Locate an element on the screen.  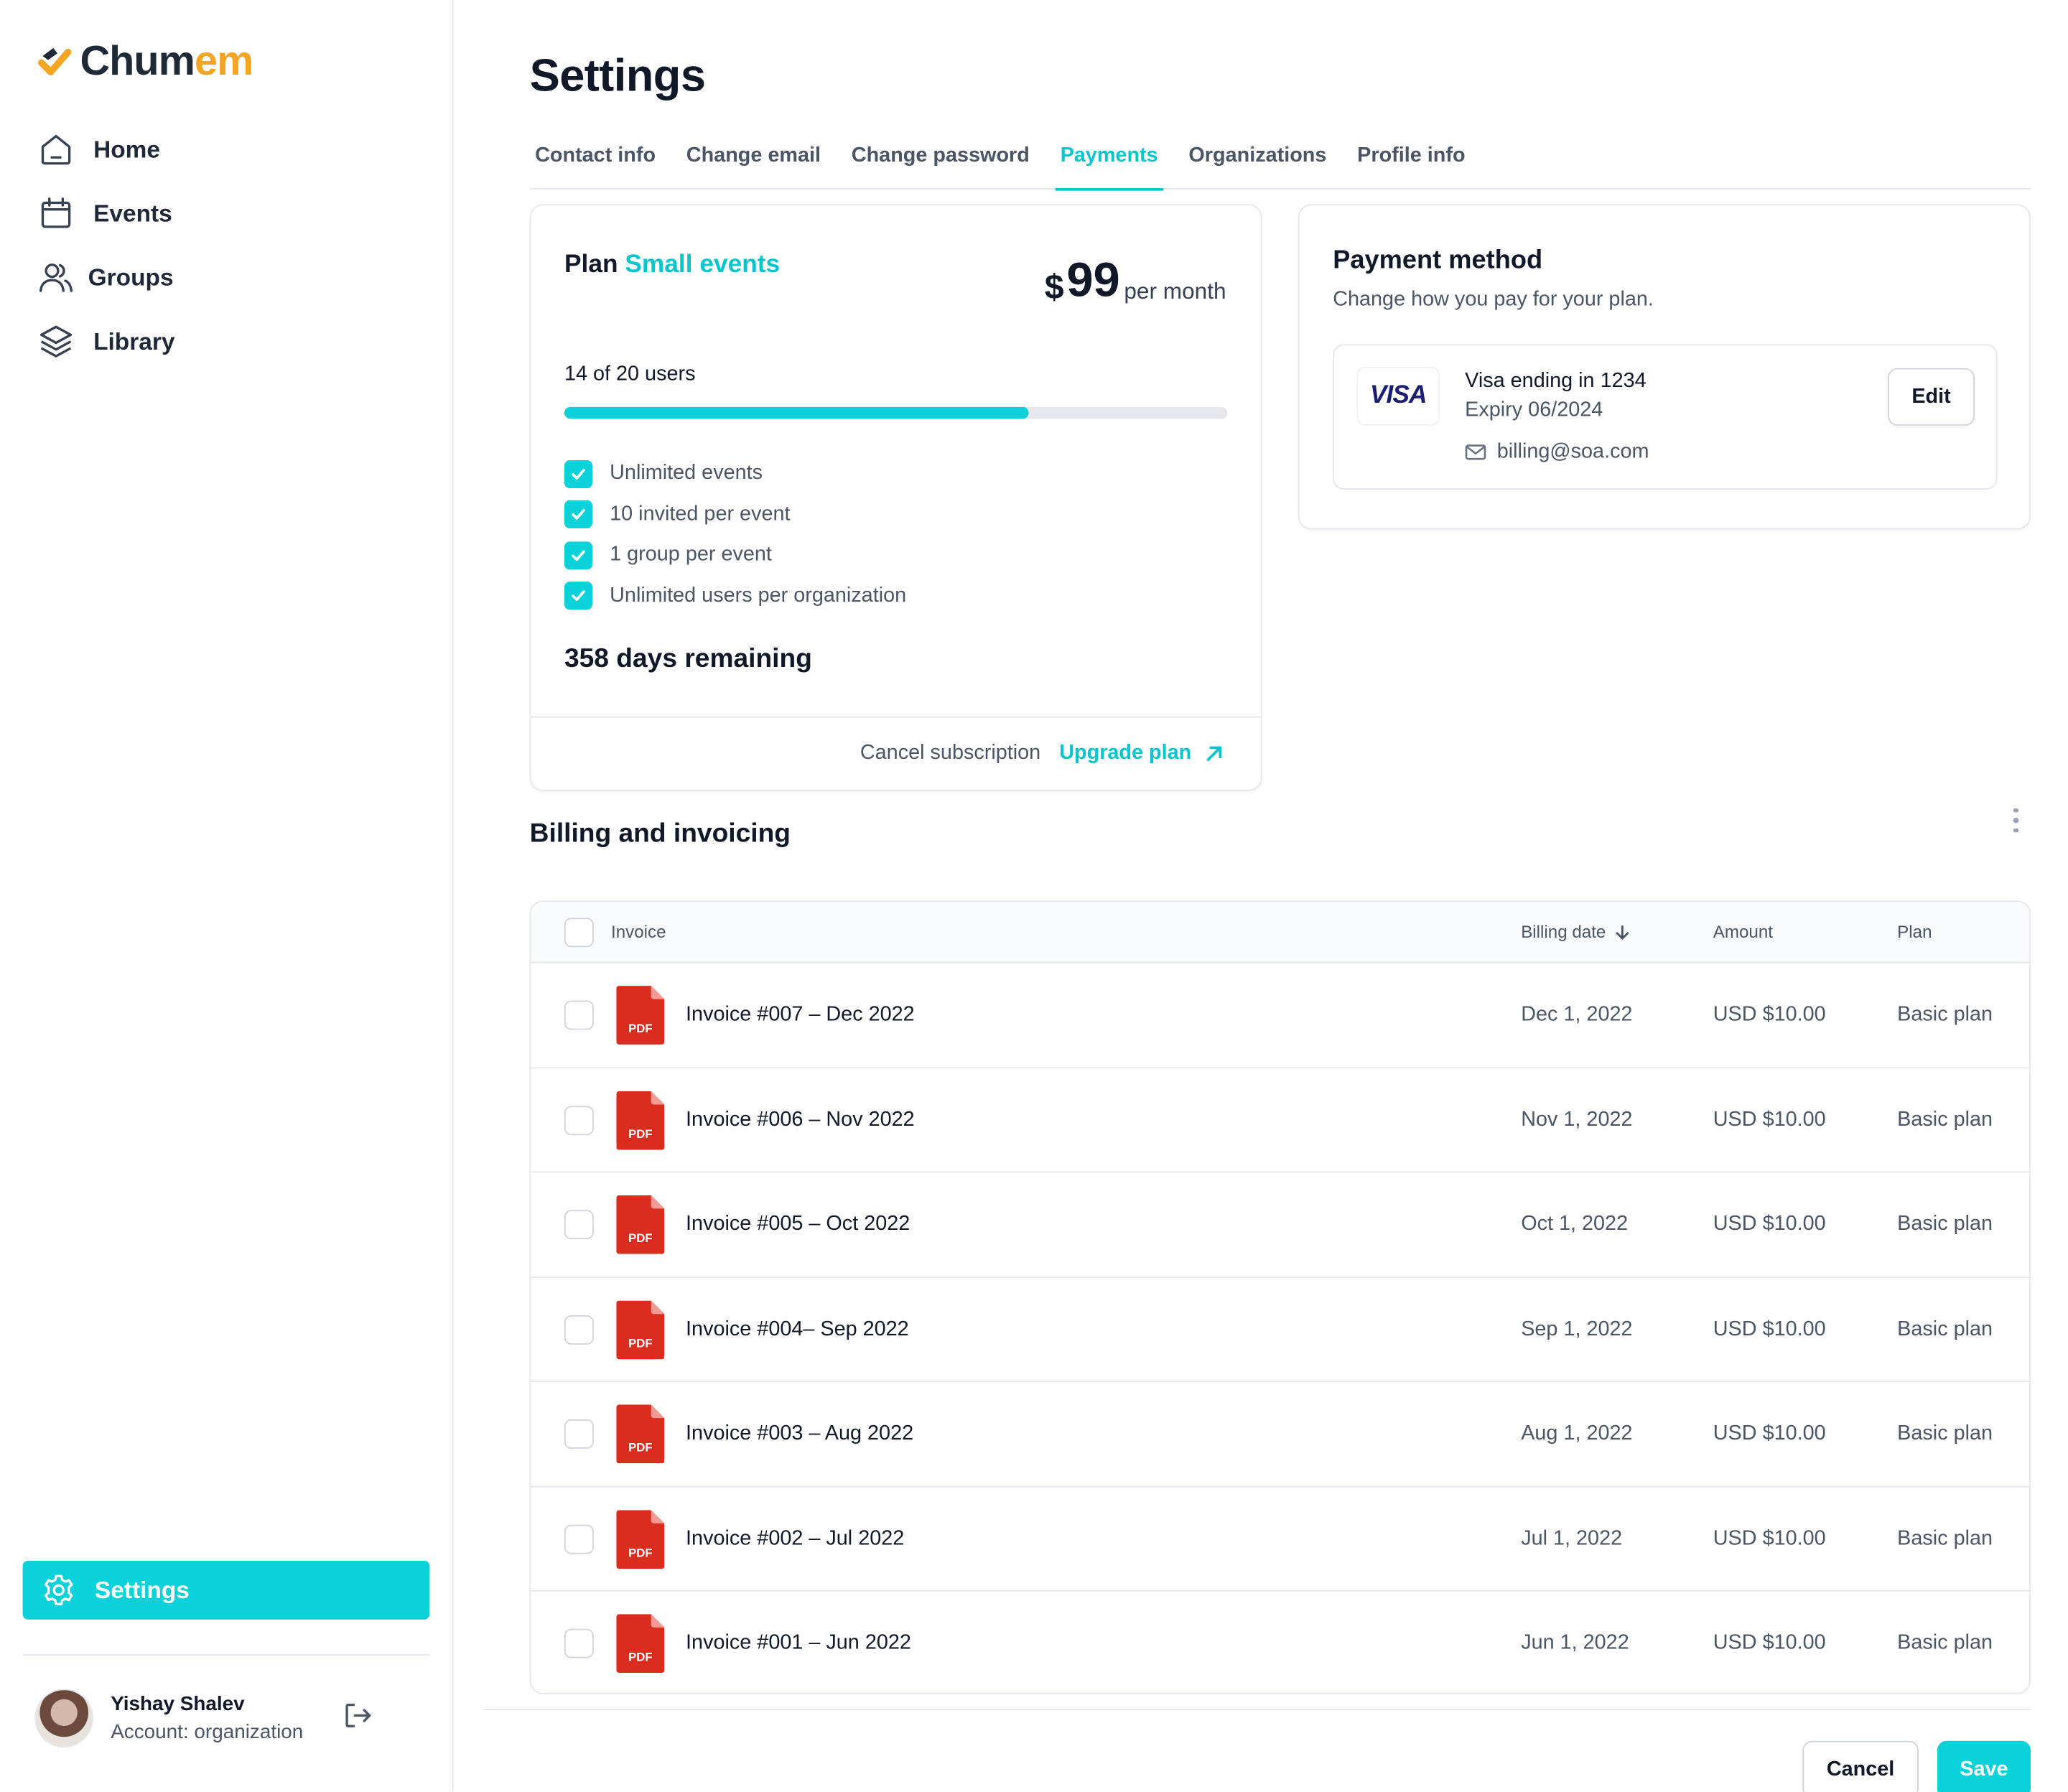
card-expiry: Expiry 06/2024 is located at coordinates (1534, 410).